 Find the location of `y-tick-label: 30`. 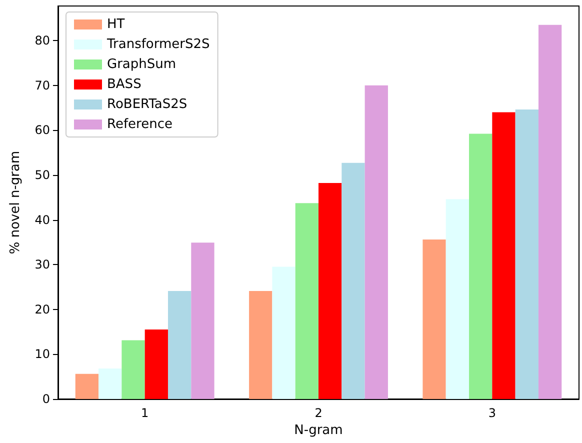

y-tick-label: 30 is located at coordinates (42, 265).